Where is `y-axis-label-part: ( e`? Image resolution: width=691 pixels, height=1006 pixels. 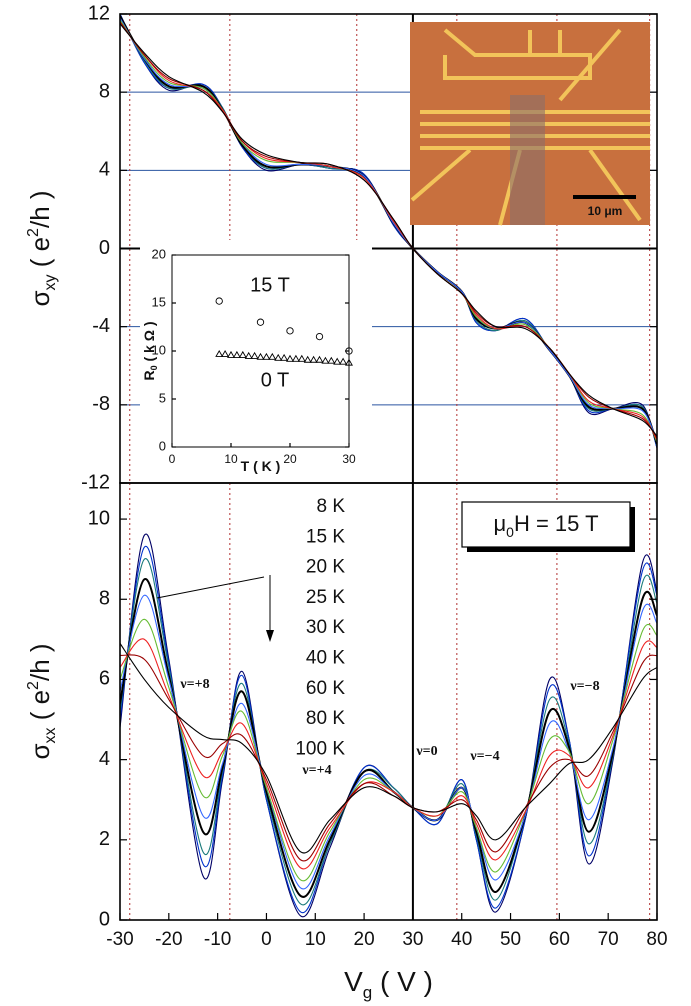
y-axis-label-part: ( e is located at coordinates (40, 709).